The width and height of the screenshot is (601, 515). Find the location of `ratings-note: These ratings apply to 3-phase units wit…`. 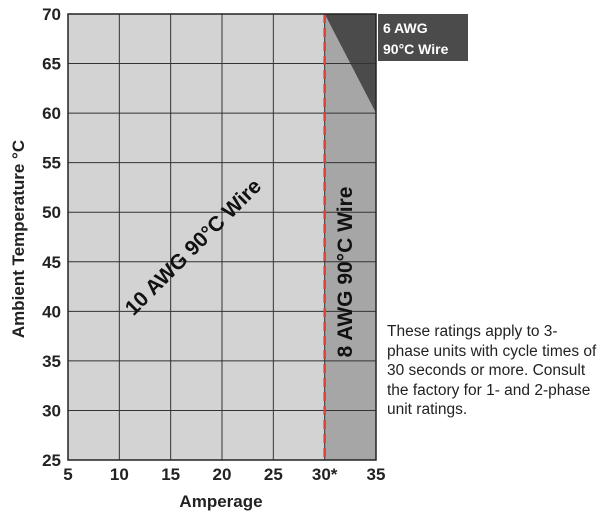

ratings-note: These ratings apply to 3-phase units wit… is located at coordinates (492, 370).